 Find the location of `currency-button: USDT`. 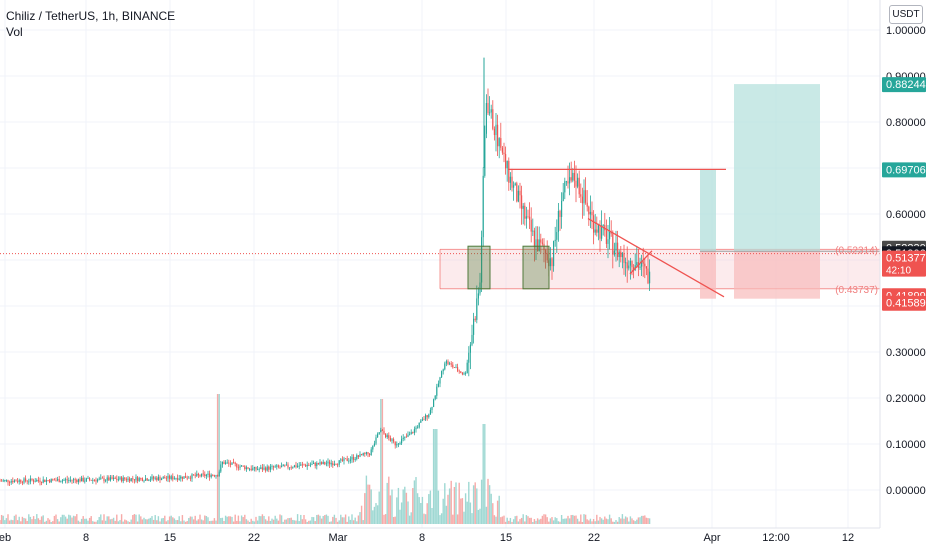

currency-button: USDT is located at coordinates (906, 14).